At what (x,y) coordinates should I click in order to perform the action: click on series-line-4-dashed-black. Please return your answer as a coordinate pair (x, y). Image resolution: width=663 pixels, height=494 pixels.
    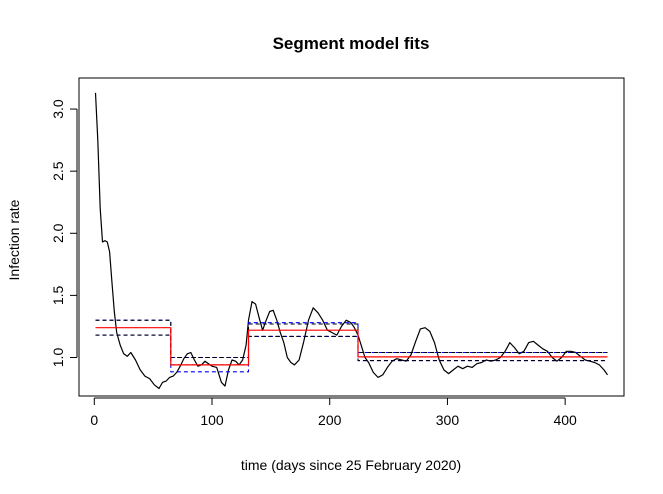
    Looking at the image, I should click on (351, 350).